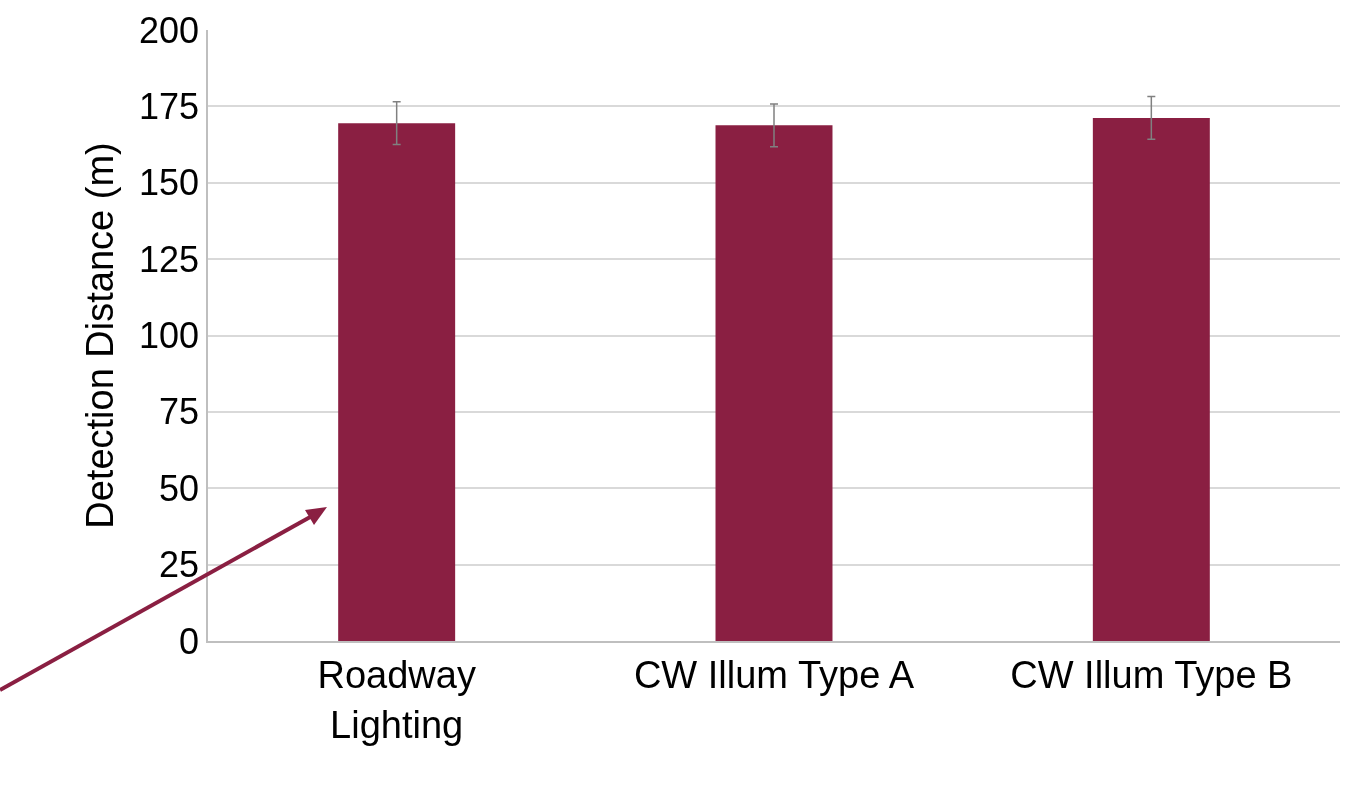 Image resolution: width=1350 pixels, height=803 pixels. What do you see at coordinates (99, 335) in the screenshot?
I see `y-axis-title: Detection Distance (m)` at bounding box center [99, 335].